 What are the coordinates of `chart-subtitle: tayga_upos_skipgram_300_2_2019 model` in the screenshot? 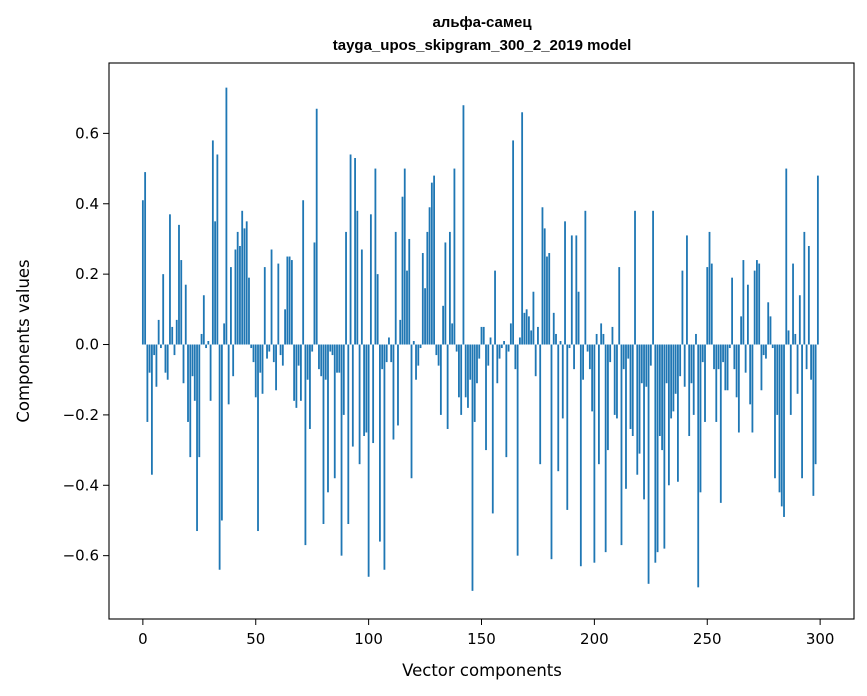 It's located at (482, 45).